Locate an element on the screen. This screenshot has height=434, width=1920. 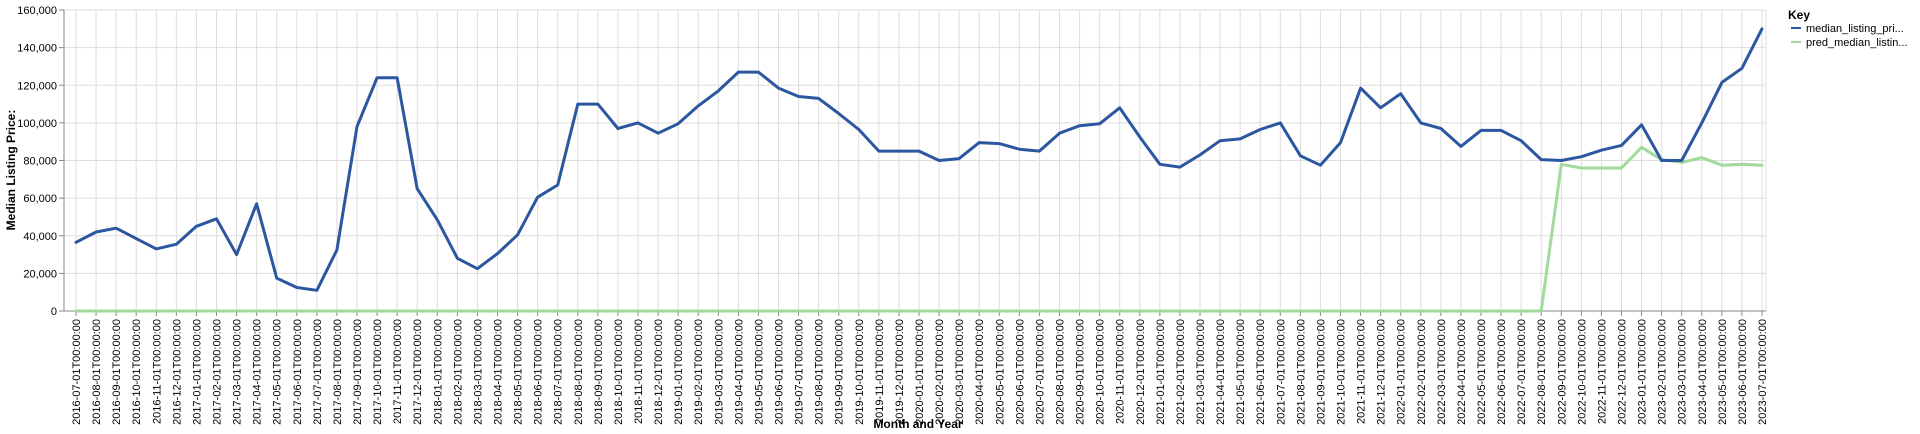
x-tick-label: 2022-01-01T00:00:00 is located at coordinates (1402, 372).